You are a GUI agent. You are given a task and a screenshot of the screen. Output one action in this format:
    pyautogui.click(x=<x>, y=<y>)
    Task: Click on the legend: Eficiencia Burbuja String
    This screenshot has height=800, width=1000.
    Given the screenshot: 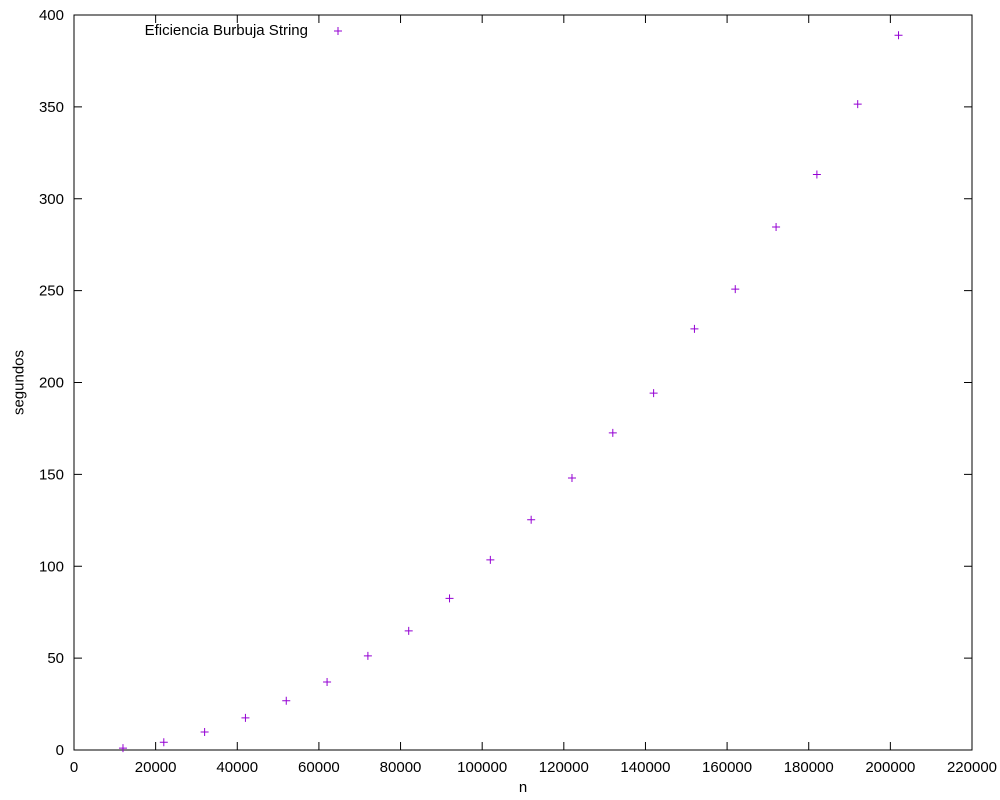 What is the action you would take?
    pyautogui.click(x=243, y=30)
    